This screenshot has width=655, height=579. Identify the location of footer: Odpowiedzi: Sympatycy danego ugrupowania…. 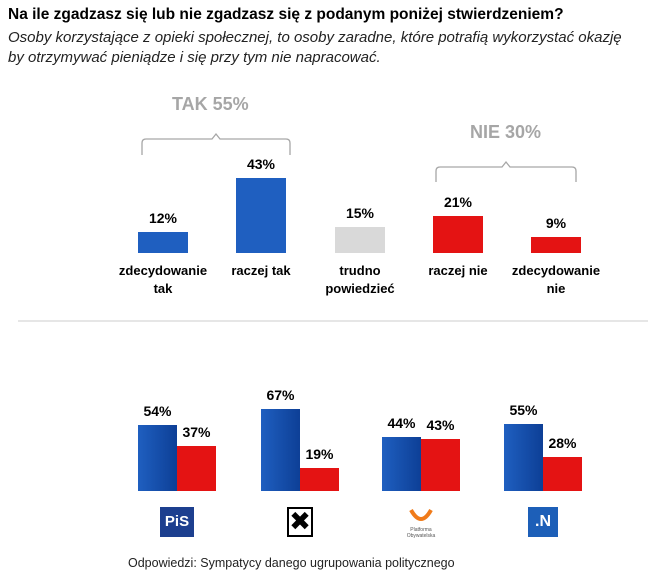
(291, 563).